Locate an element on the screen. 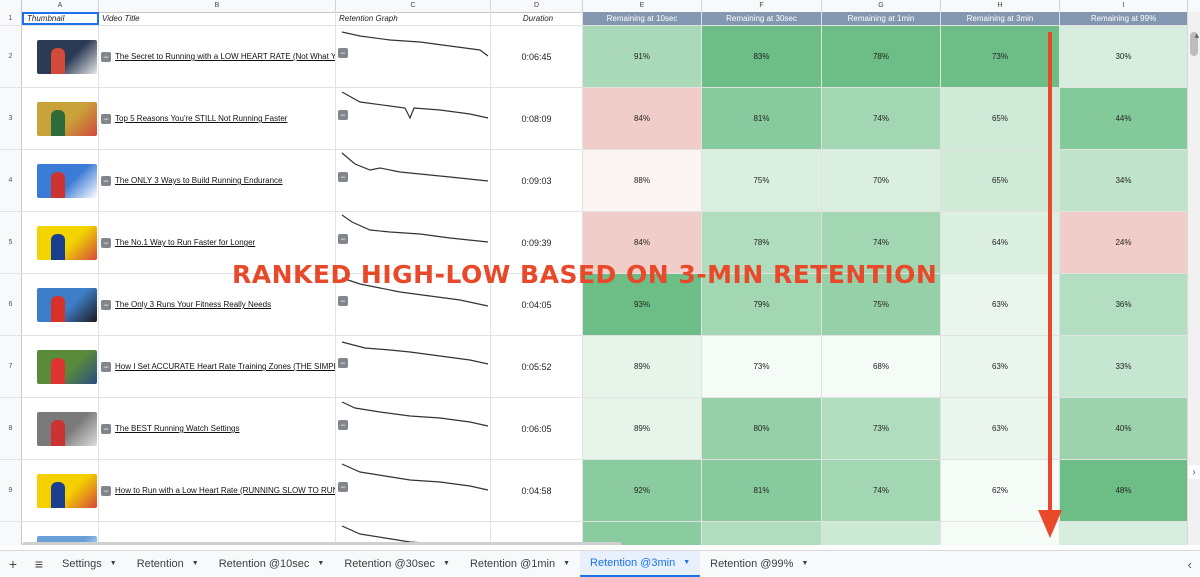 The height and width of the screenshot is (577, 1200). retention-r30-cell: 83% is located at coordinates (762, 56).